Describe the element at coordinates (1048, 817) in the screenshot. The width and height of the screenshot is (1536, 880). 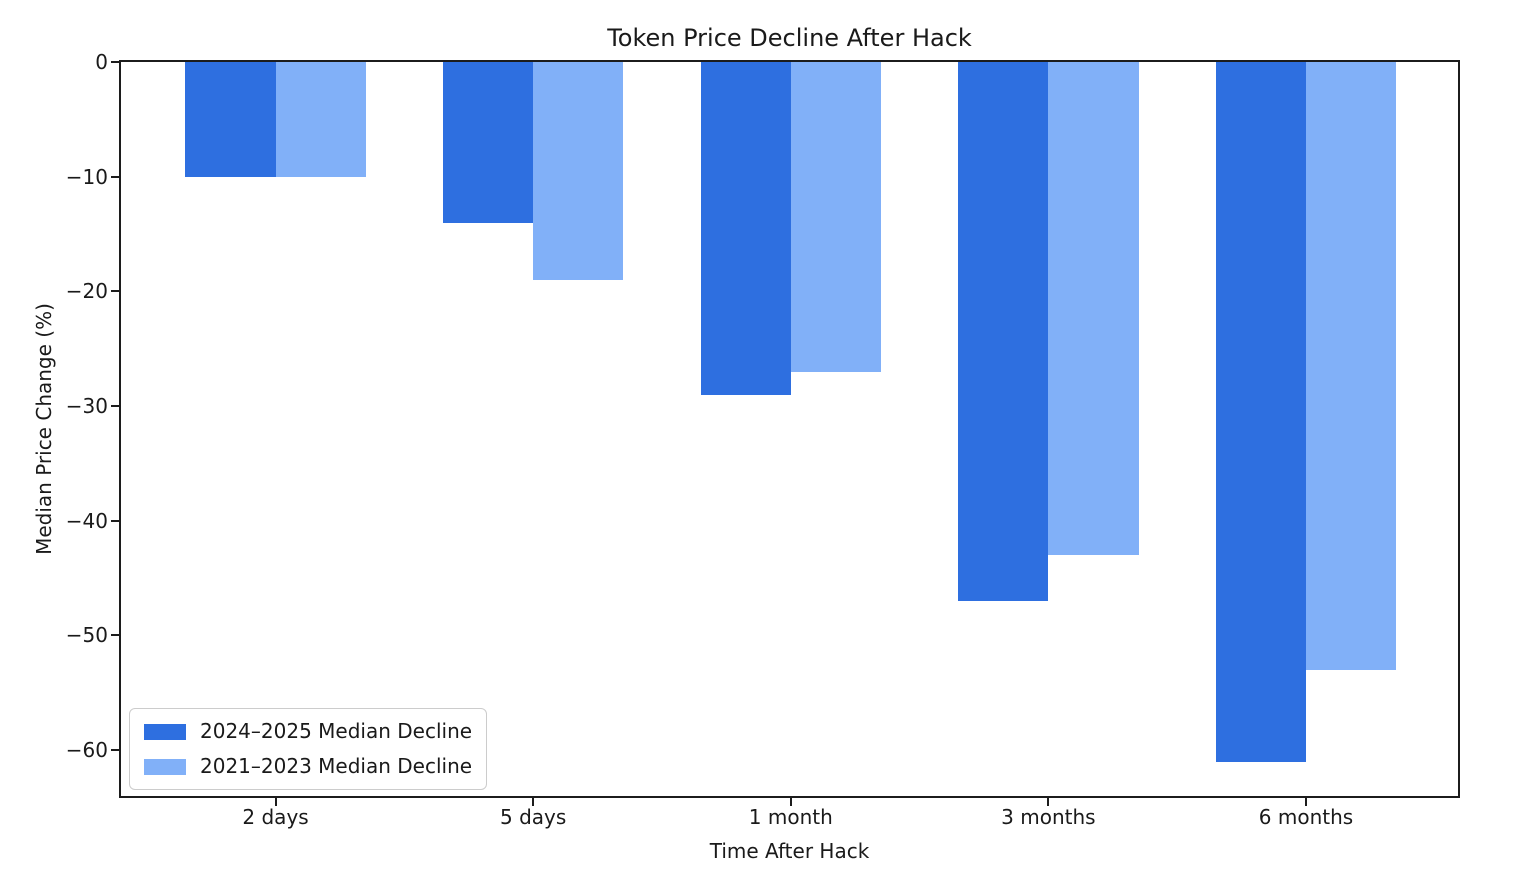
I see `x-tick-label: 3 months` at that location.